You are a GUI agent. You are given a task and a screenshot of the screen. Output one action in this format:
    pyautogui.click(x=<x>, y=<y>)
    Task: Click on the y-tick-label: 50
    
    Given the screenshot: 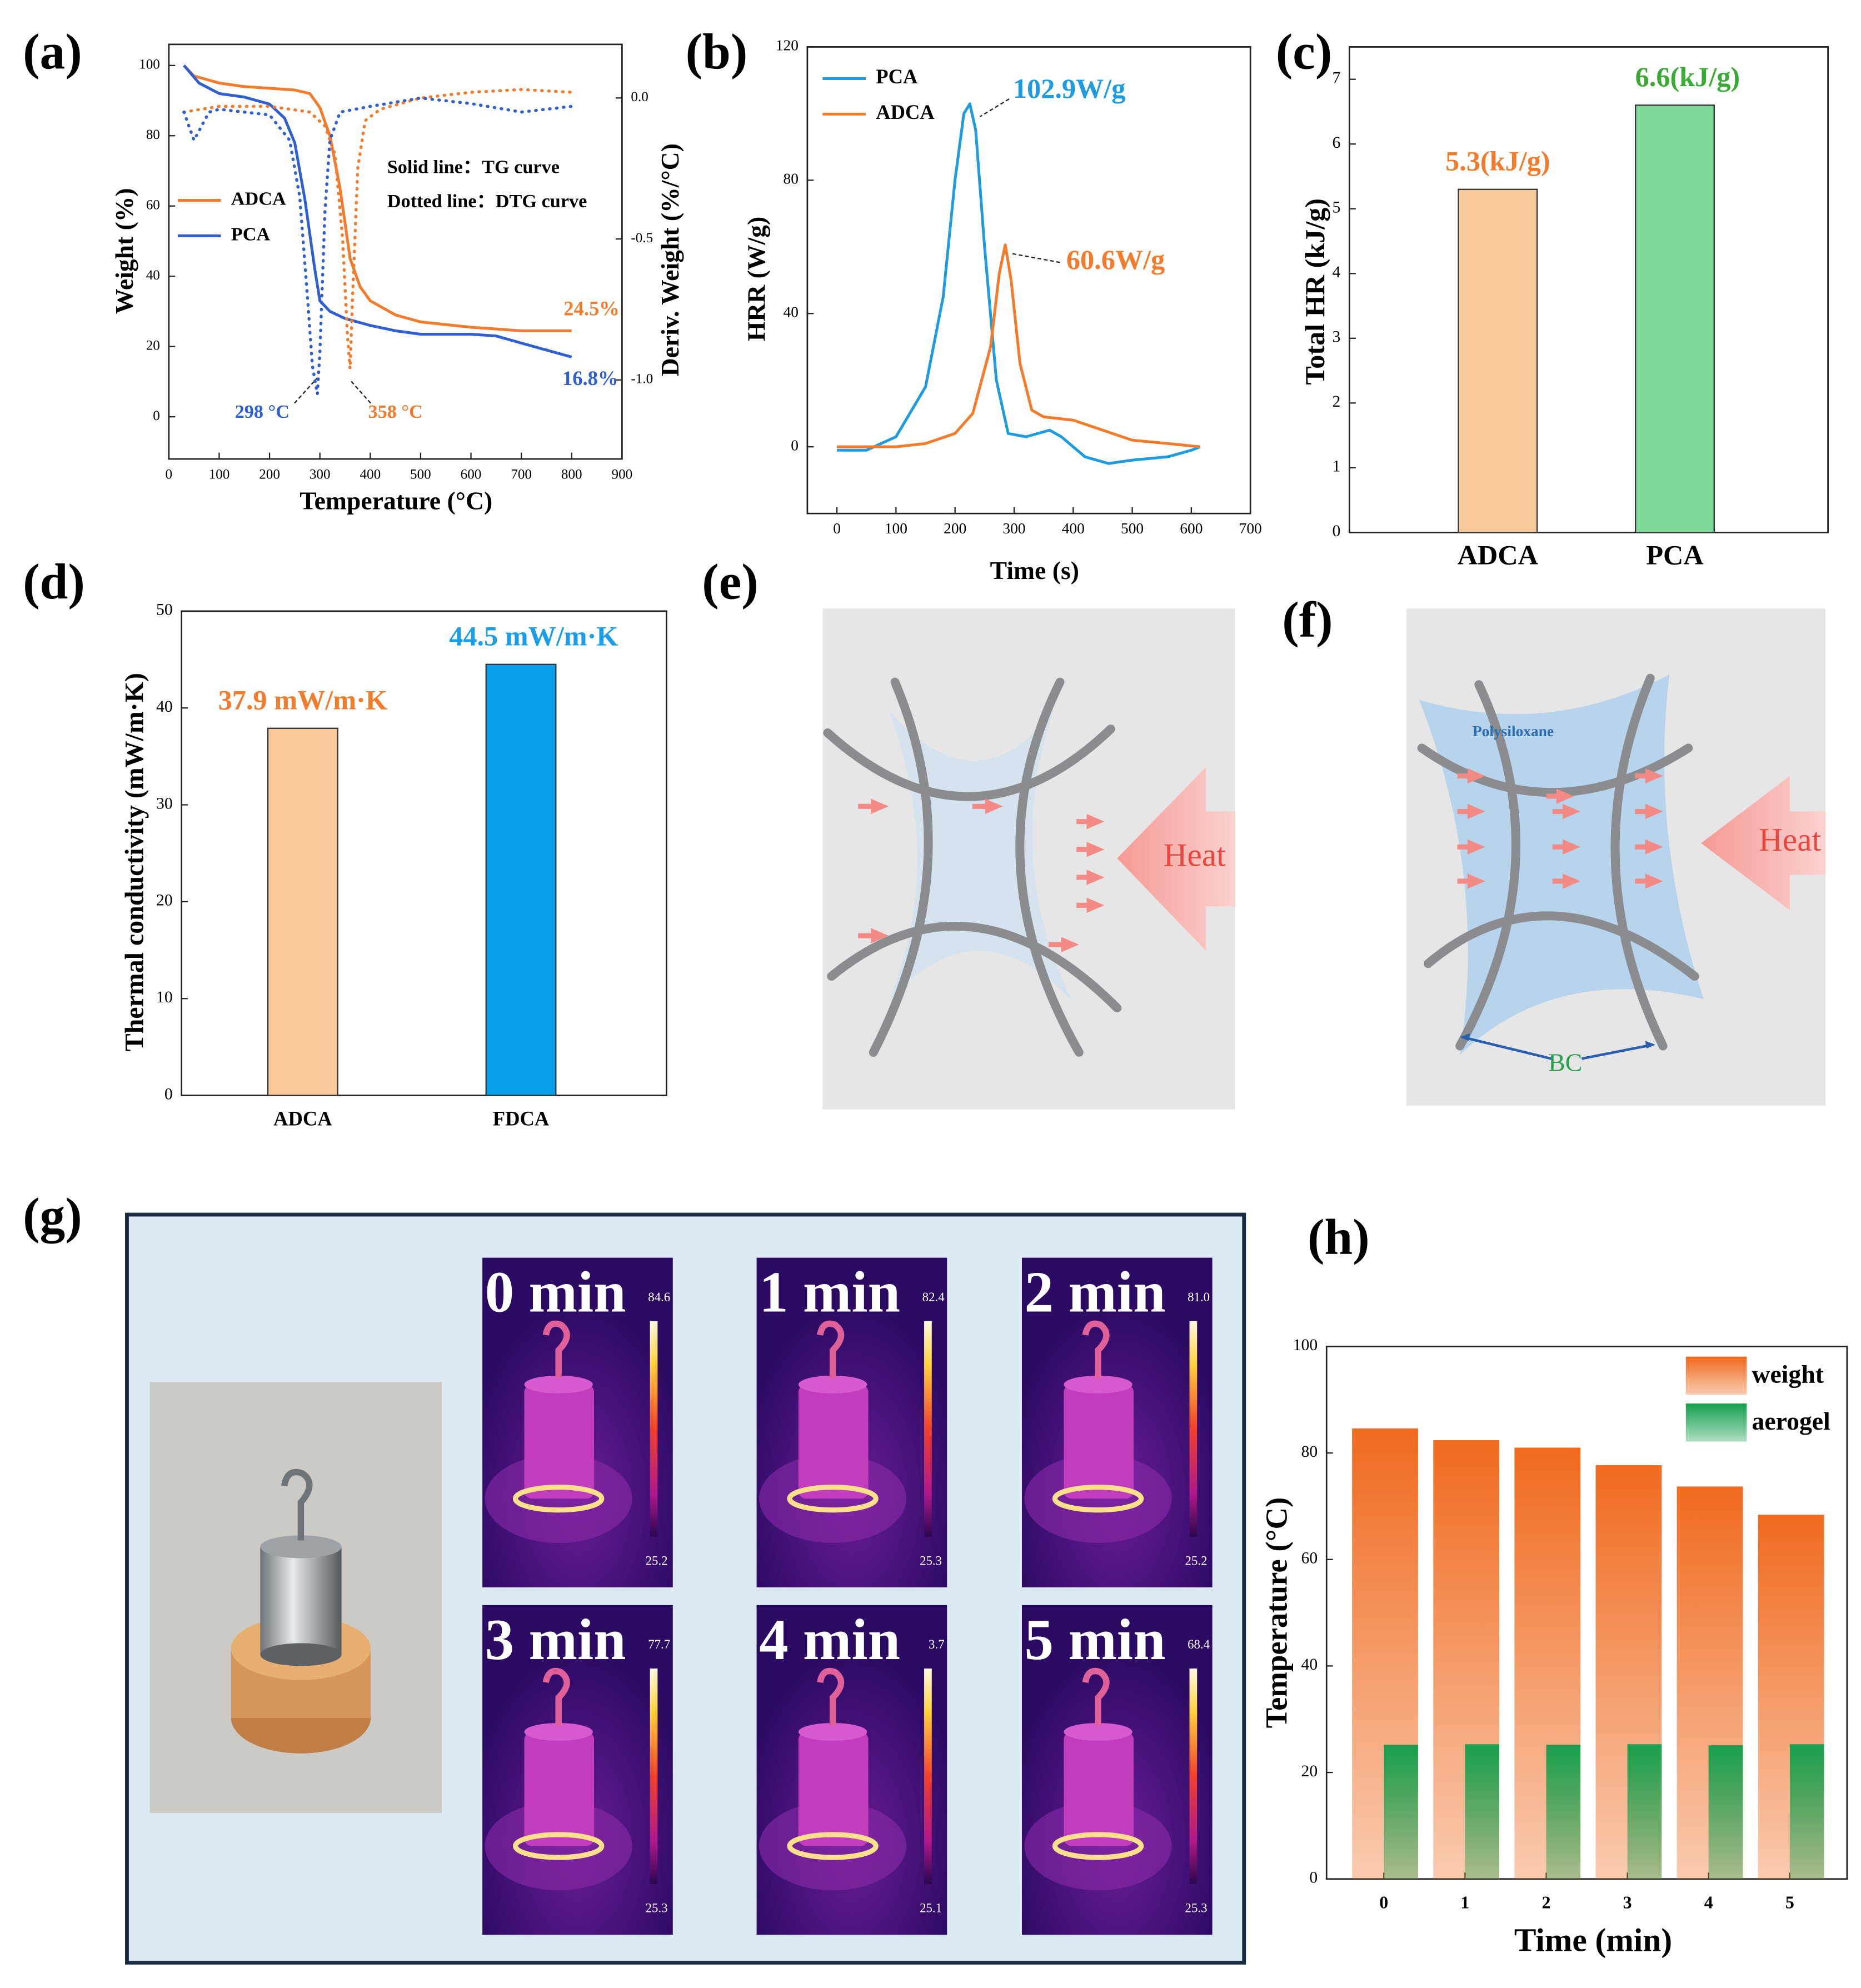 What is the action you would take?
    pyautogui.click(x=165, y=610)
    